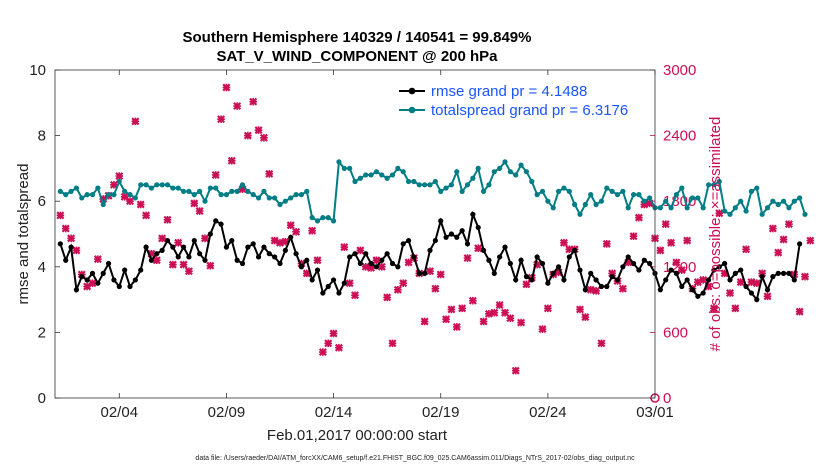 Image resolution: width=830 pixels, height=470 pixels. What do you see at coordinates (412, 91) in the screenshot?
I see `legend-rmse-marker` at bounding box center [412, 91].